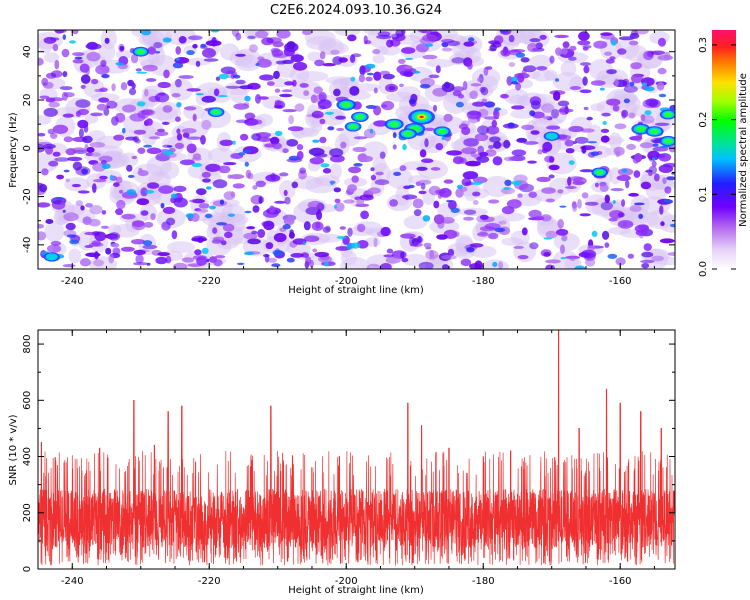  I want to click on heatmap-haze-blob, so click(248, 63).